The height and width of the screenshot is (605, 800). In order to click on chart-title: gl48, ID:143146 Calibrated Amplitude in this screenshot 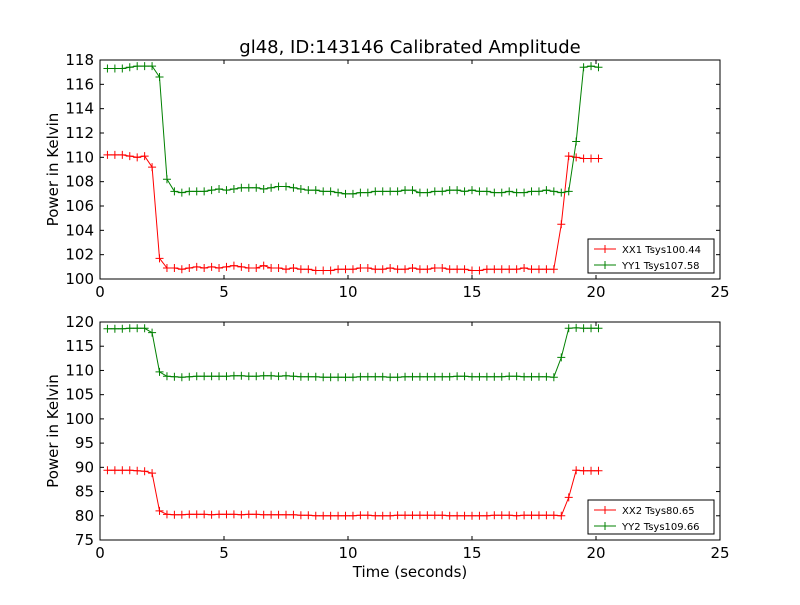, I will do `click(409, 47)`.